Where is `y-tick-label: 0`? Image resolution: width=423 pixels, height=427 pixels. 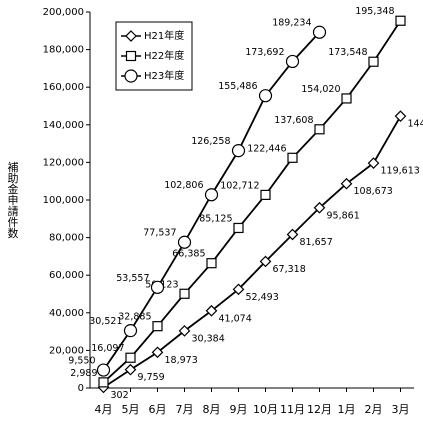
y-tick-label: 0 is located at coordinates (81, 388).